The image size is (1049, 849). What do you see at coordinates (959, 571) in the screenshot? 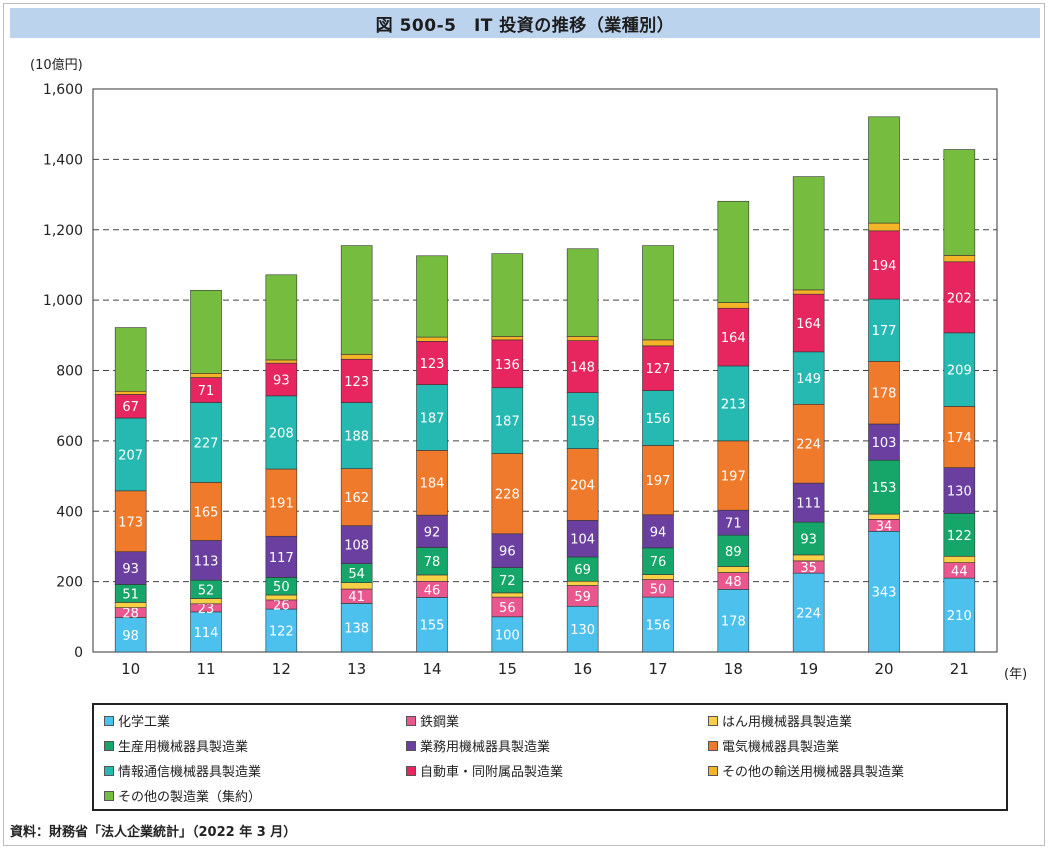
I see `data-label: 44` at bounding box center [959, 571].